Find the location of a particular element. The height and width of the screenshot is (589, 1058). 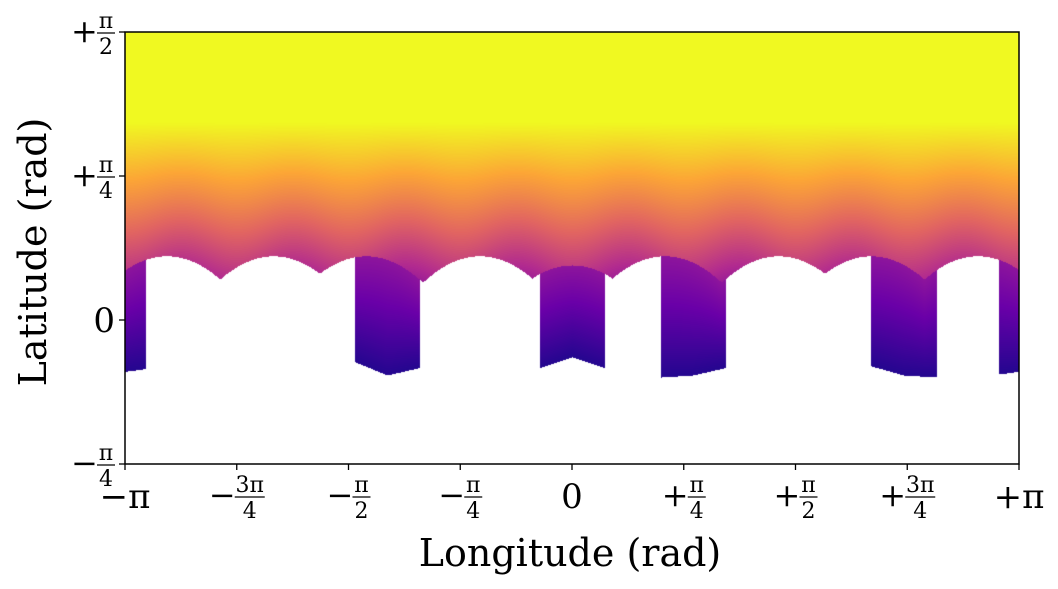

x-tick-label-text: −π is located at coordinates (125, 497).